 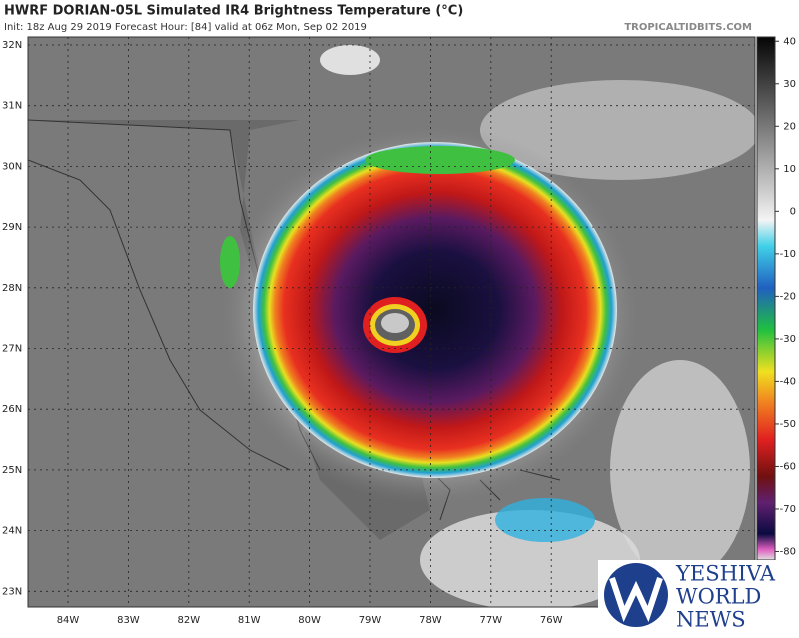 What do you see at coordinates (12, 288) in the screenshot?
I see `lat-label: 28N` at bounding box center [12, 288].